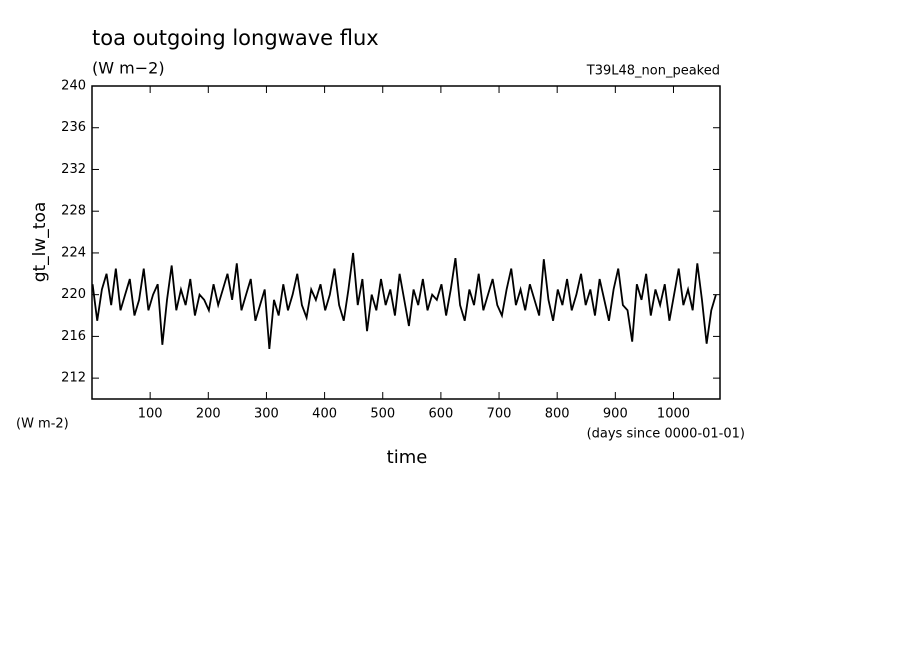 This screenshot has height=654, width=904. Describe the element at coordinates (73, 211) in the screenshot. I see `y-tick-label: 228` at that location.